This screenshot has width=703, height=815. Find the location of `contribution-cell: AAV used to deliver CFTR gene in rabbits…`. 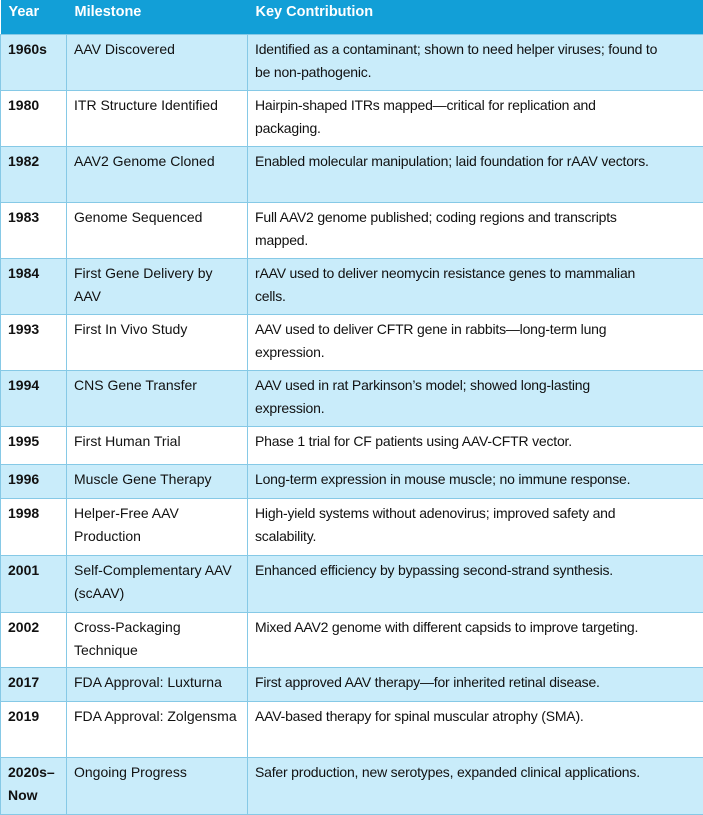

contribution-cell: AAV used to deliver CFTR gene in rabbits… is located at coordinates (475, 343).